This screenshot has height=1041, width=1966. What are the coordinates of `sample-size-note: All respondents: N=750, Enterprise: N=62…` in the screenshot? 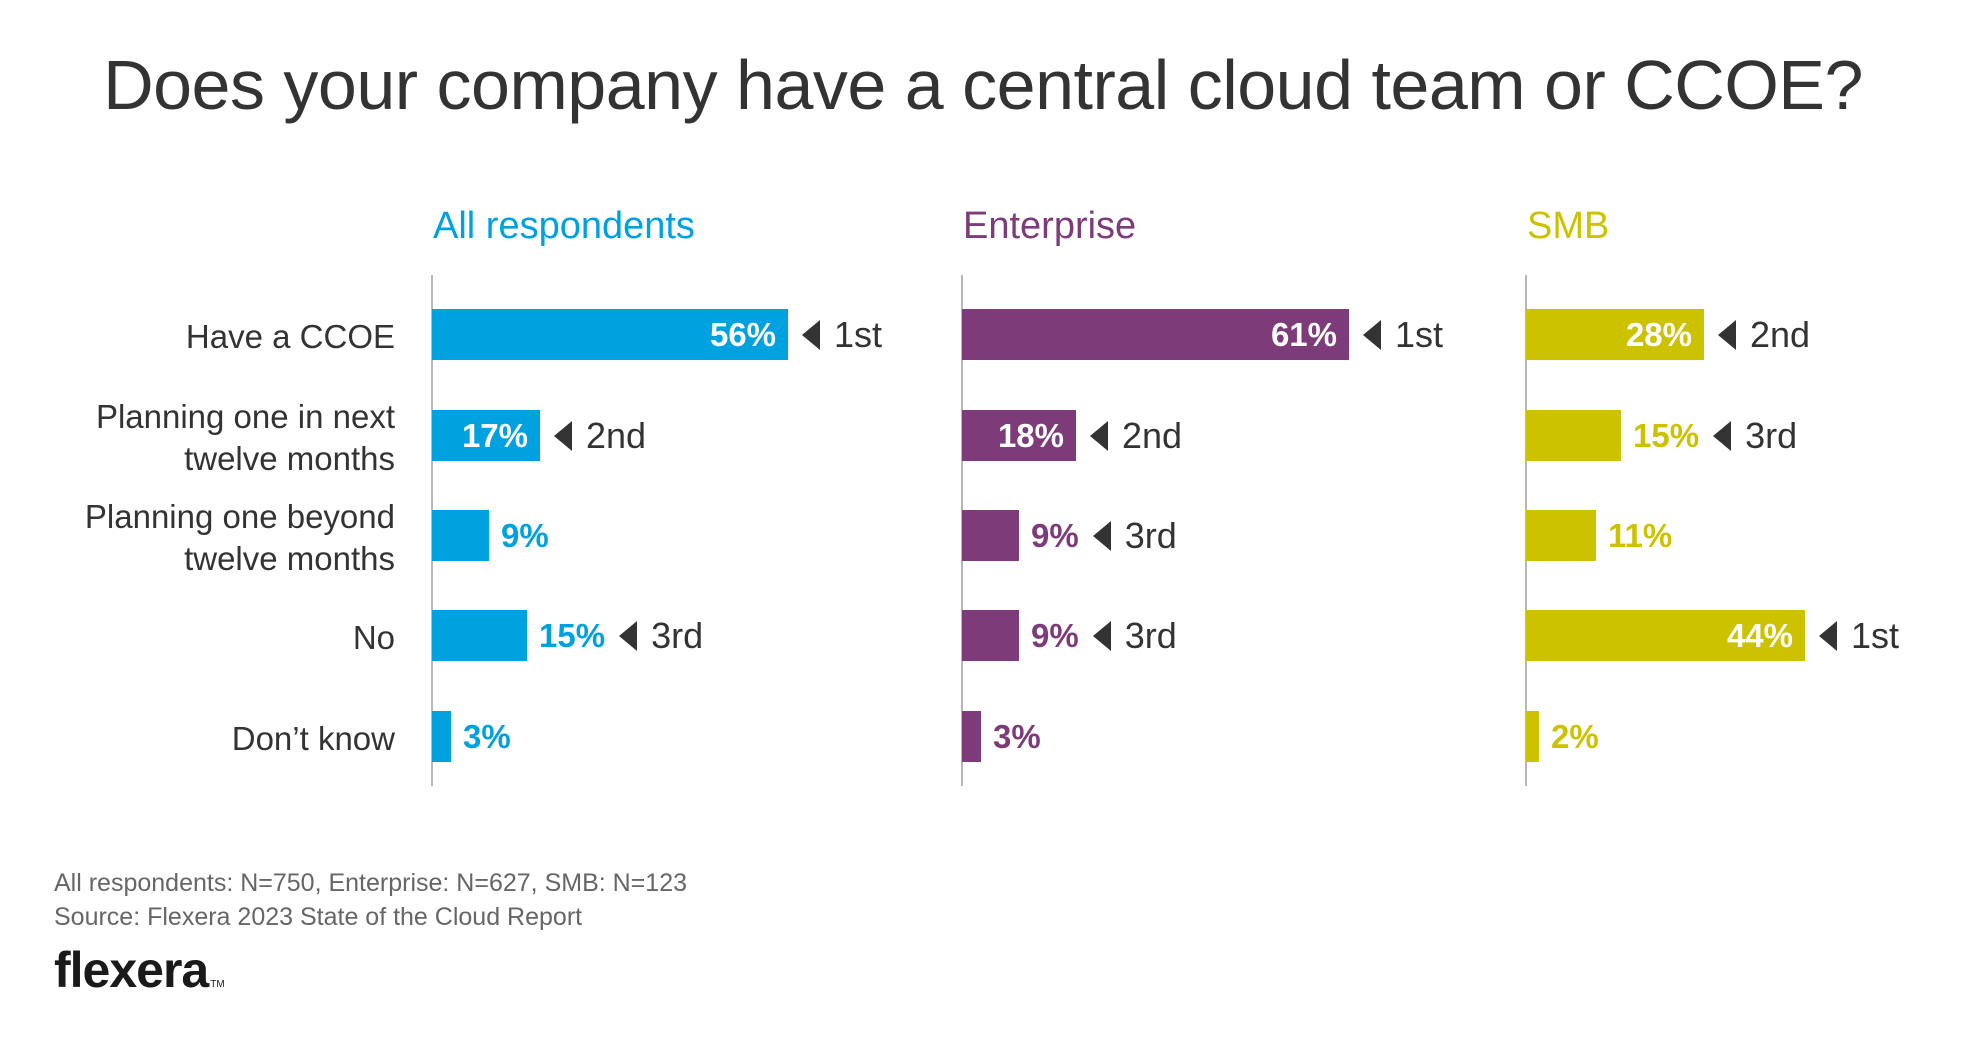 It's located at (370, 883).